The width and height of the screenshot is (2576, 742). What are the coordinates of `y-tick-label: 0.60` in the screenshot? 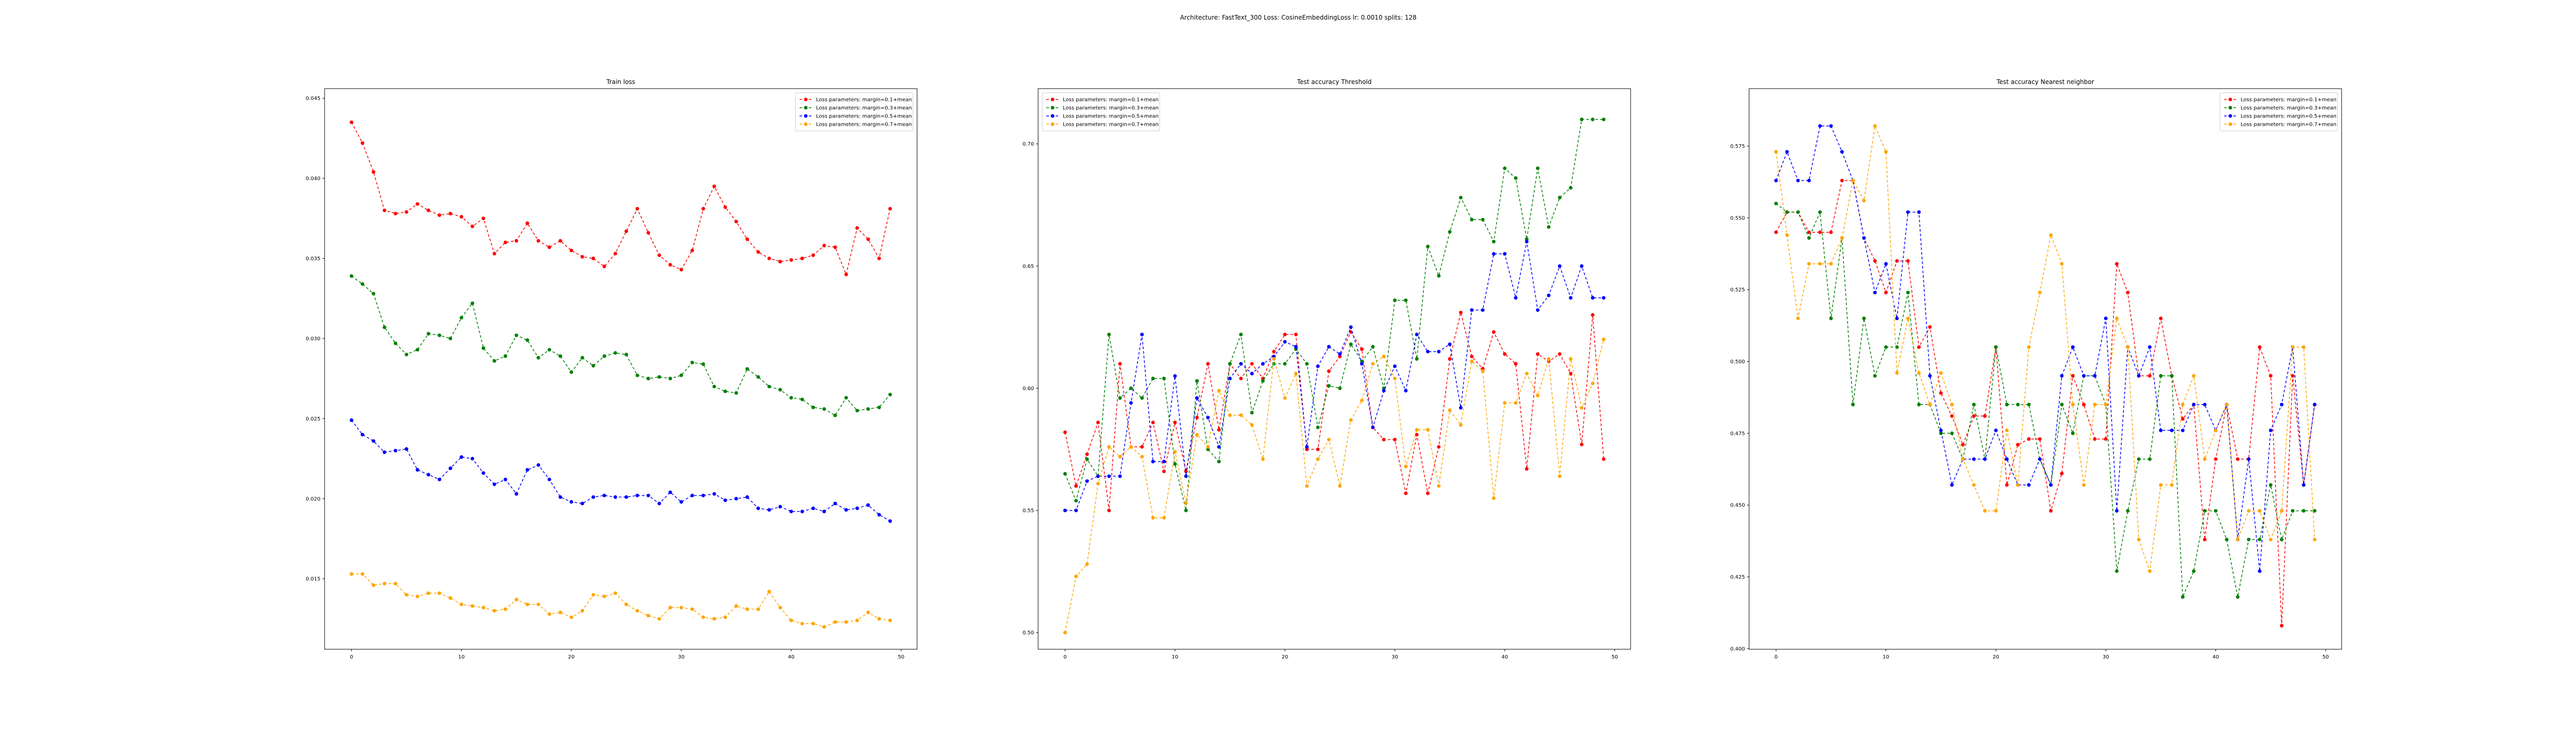 It's located at (1028, 389).